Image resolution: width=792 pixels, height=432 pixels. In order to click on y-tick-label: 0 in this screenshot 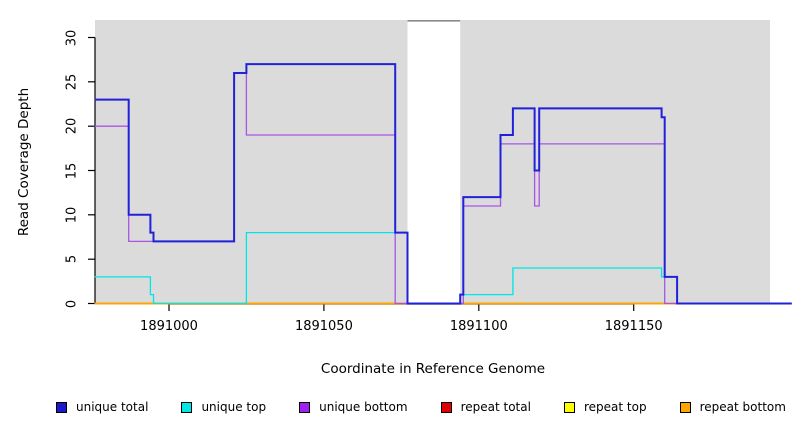, I will do `click(72, 303)`.